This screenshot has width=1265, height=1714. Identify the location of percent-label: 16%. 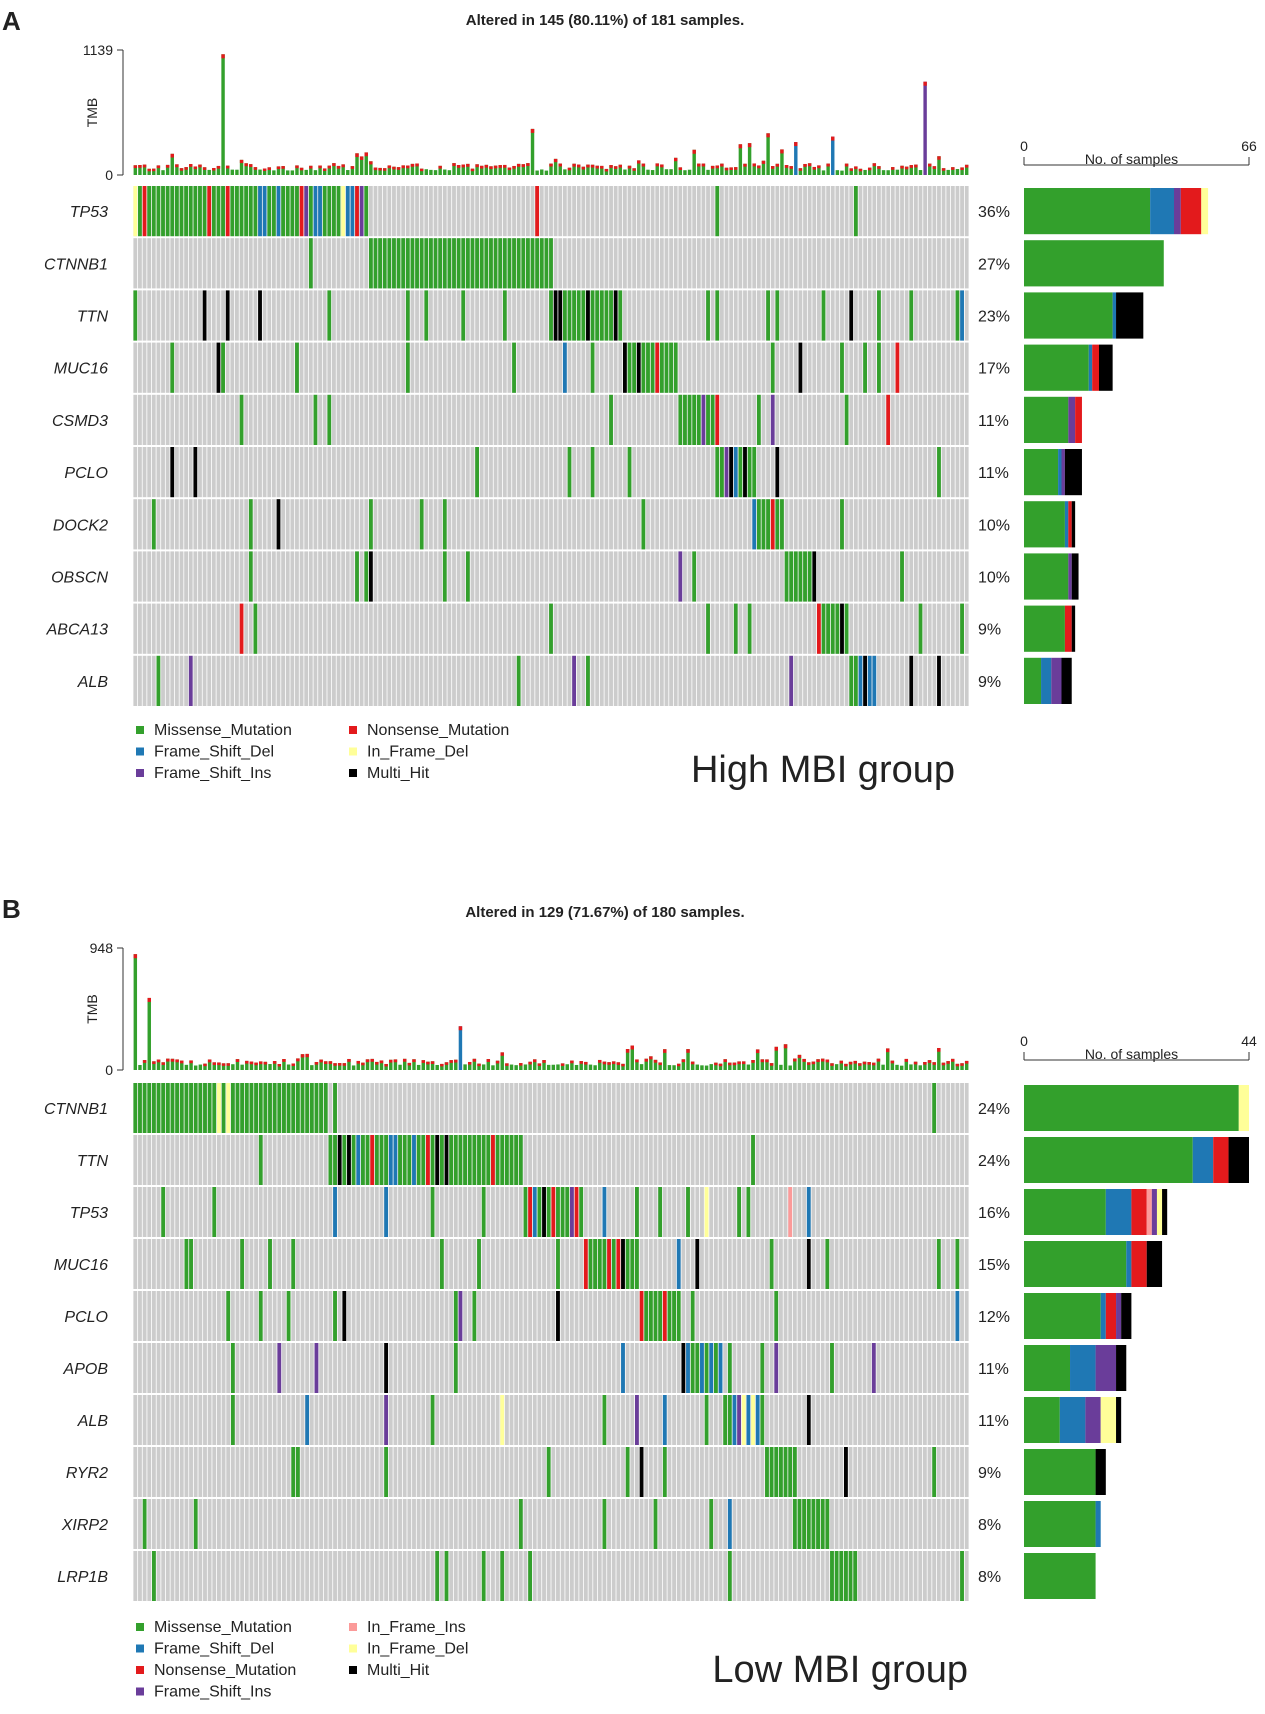
(994, 1213).